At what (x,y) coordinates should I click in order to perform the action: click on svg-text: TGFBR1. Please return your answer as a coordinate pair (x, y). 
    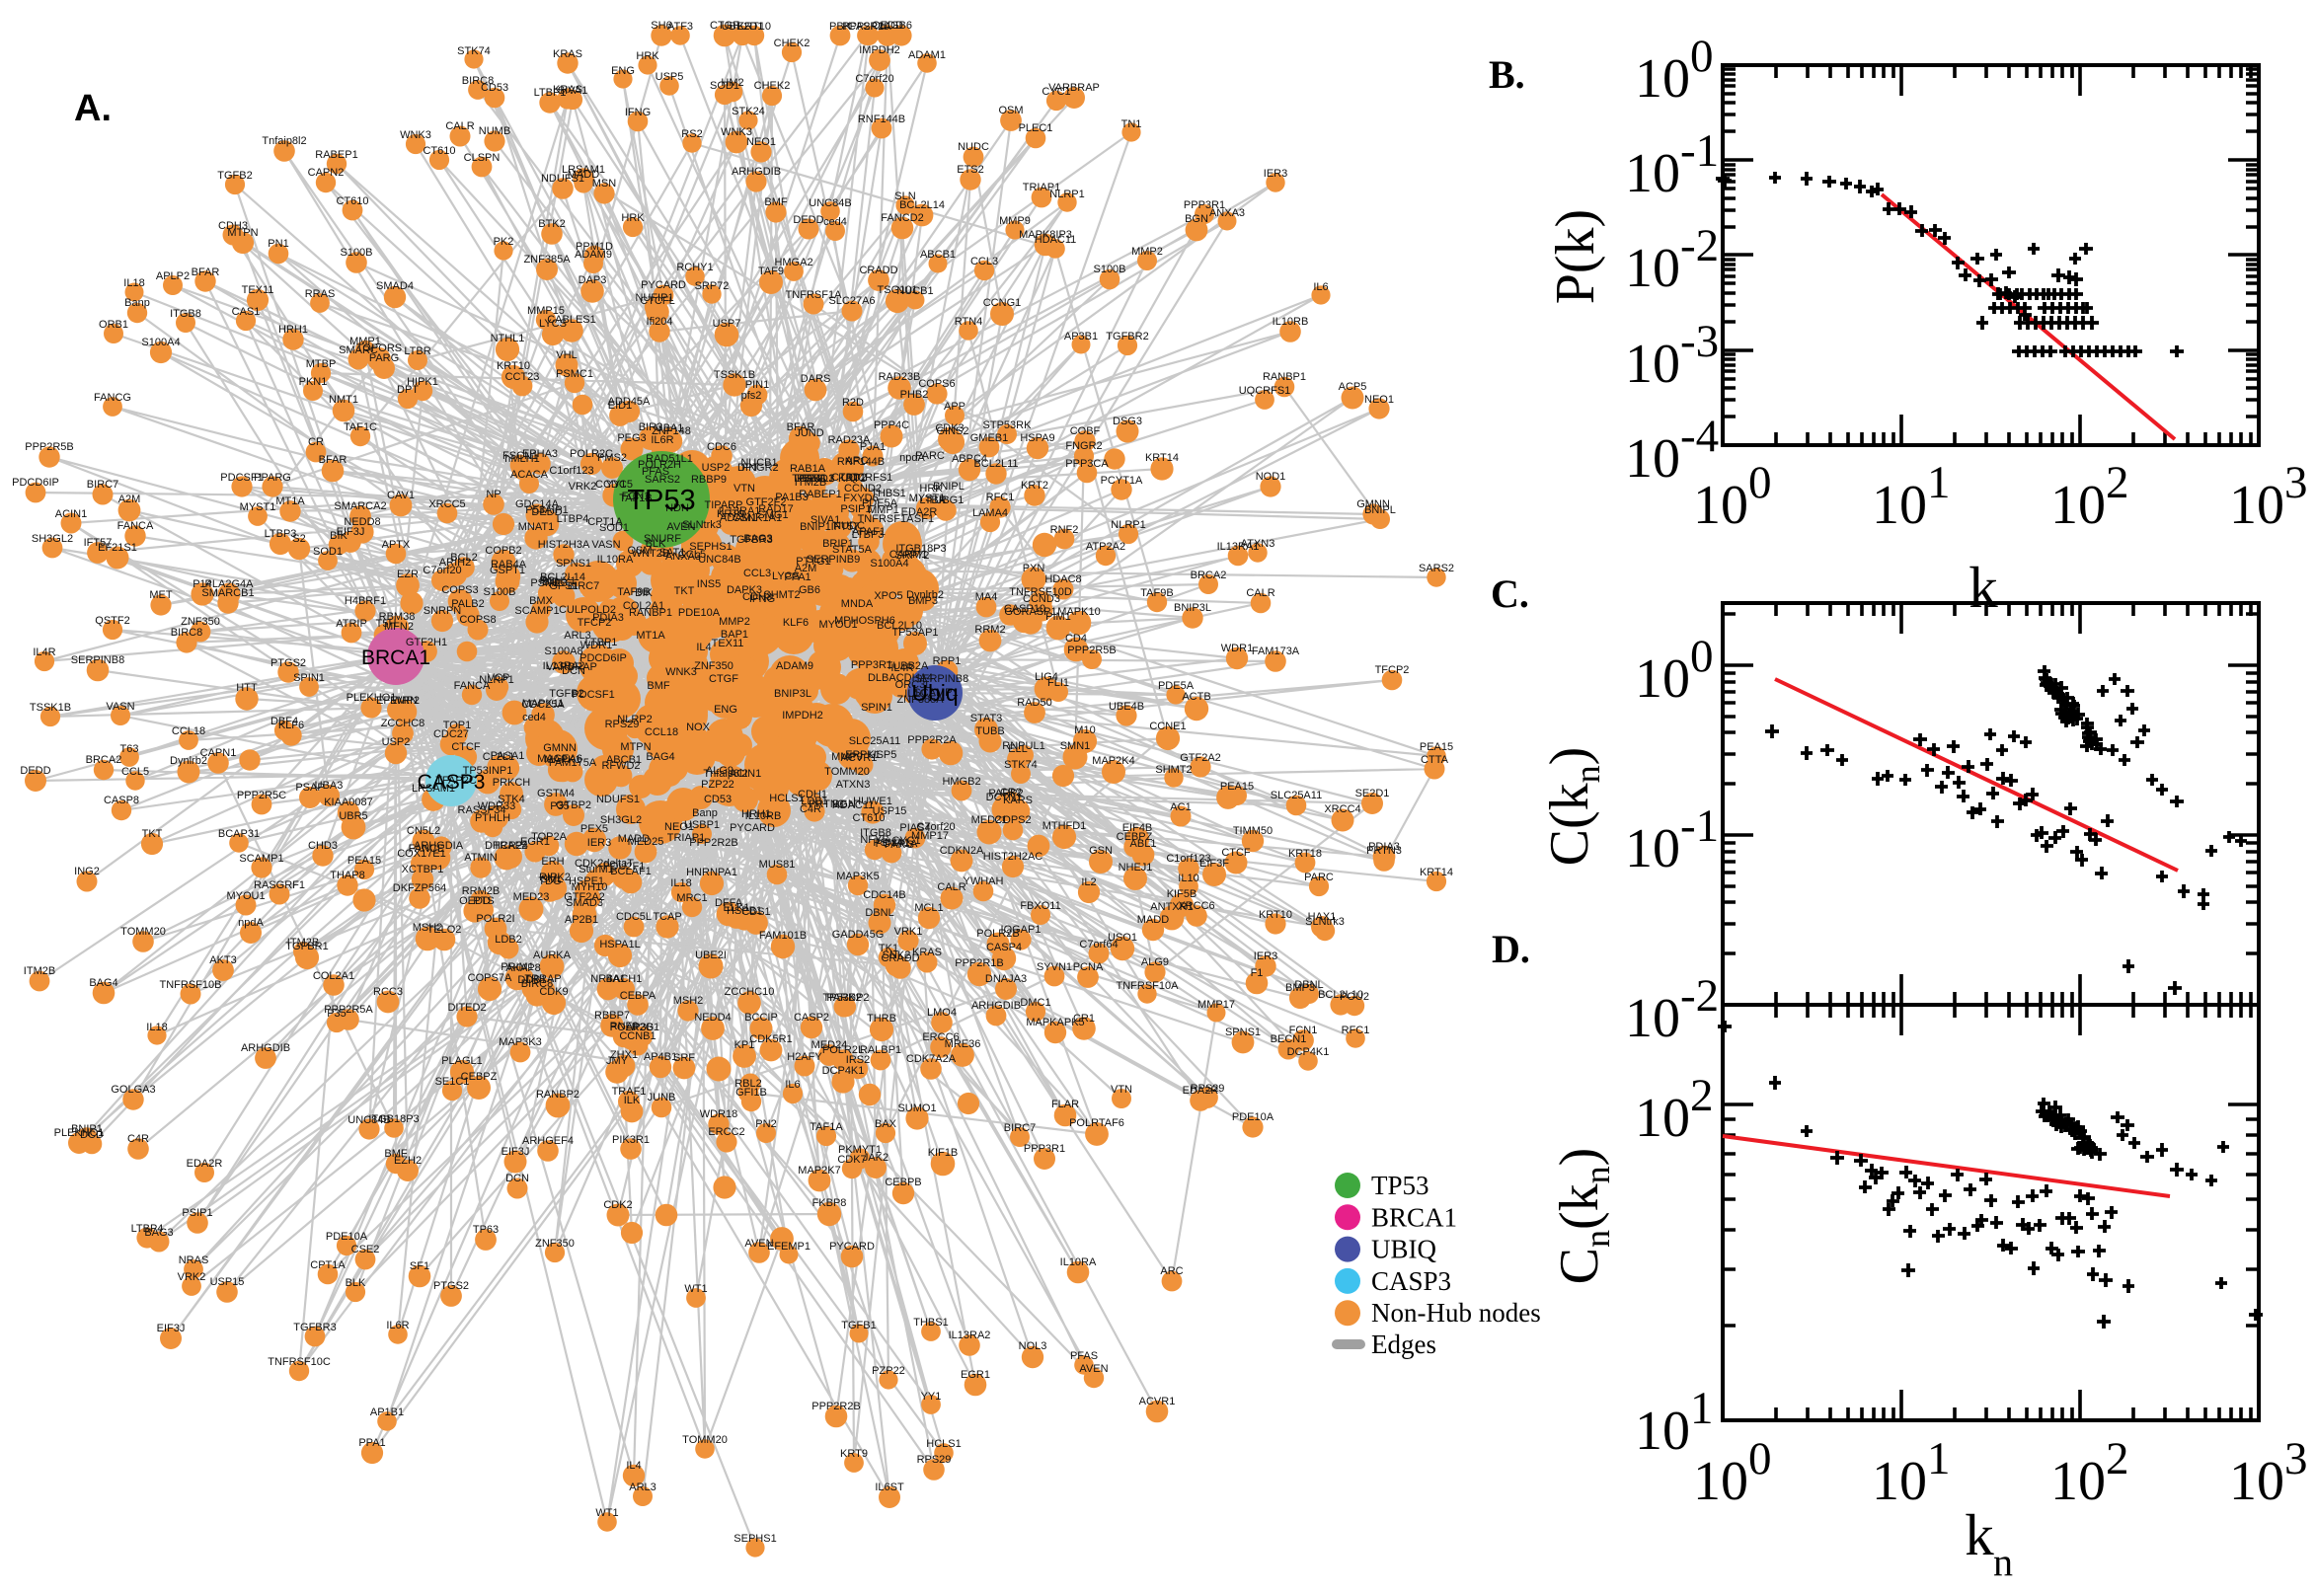
    Looking at the image, I should click on (306, 946).